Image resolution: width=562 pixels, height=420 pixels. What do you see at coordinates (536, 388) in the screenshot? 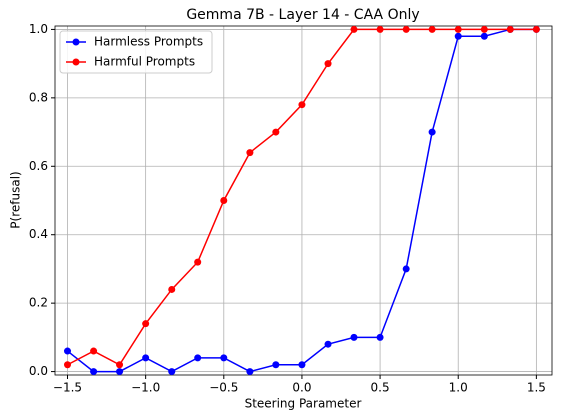
I see `x-tick-label: 1.5` at bounding box center [536, 388].